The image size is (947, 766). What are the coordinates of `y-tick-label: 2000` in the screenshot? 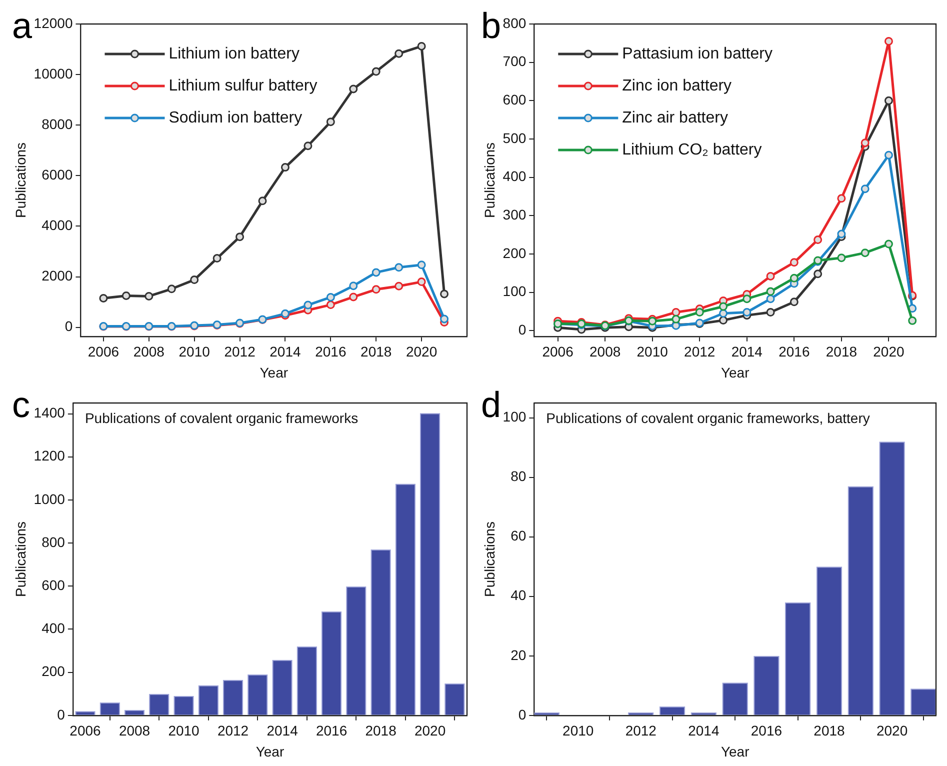 It's located at (57, 276).